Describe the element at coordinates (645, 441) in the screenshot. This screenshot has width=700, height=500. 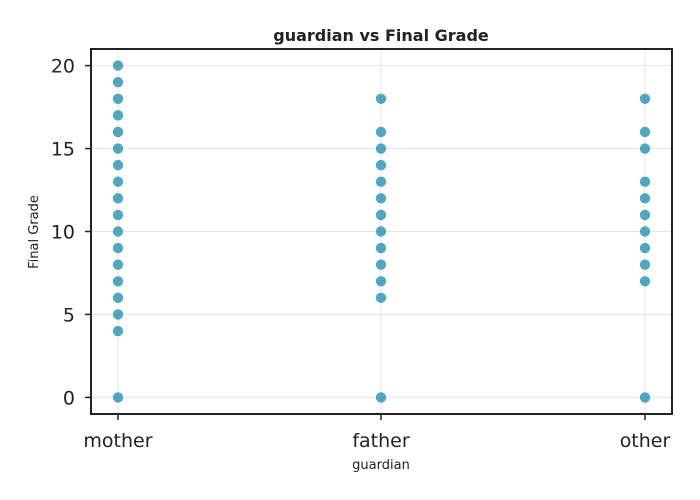
I see `x-tick-label: other` at that location.